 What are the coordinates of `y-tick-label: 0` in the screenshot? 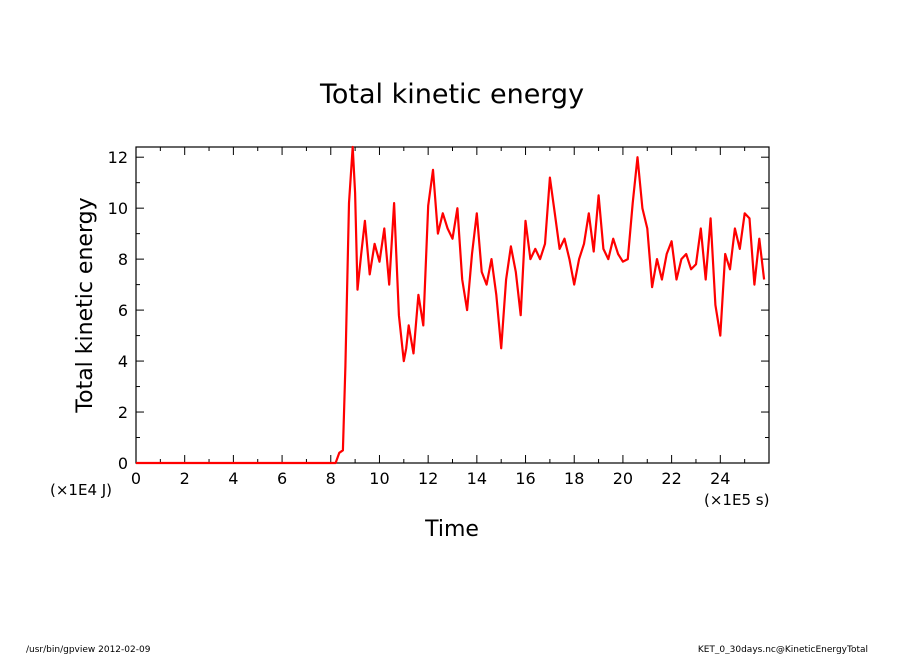 It's located at (123, 463).